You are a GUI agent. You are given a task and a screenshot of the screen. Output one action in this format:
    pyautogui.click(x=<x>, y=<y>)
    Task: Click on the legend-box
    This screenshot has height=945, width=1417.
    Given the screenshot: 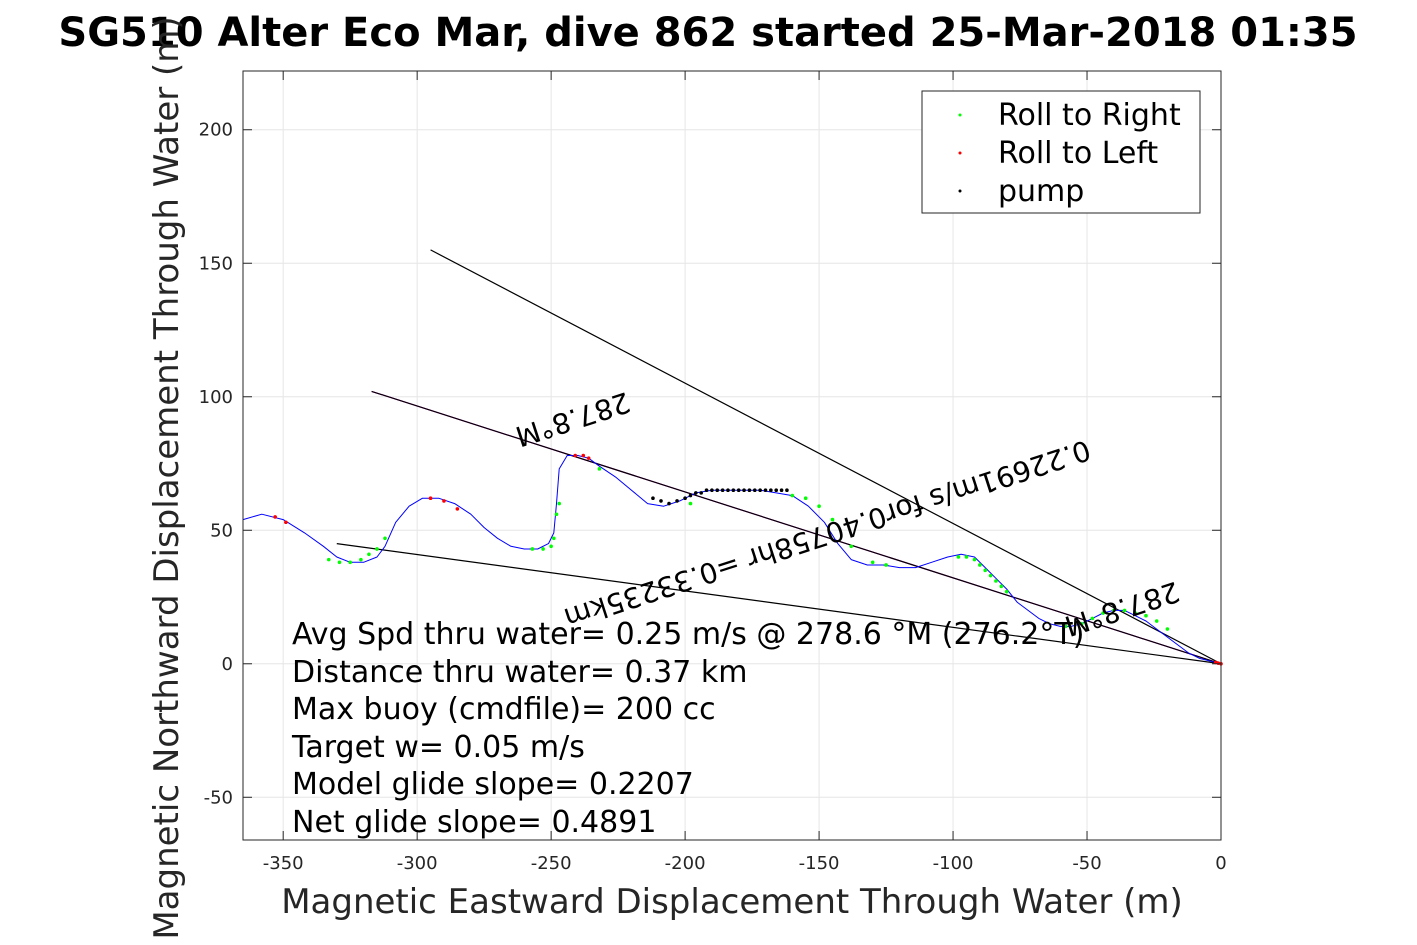 What is the action you would take?
    pyautogui.click(x=1061, y=152)
    